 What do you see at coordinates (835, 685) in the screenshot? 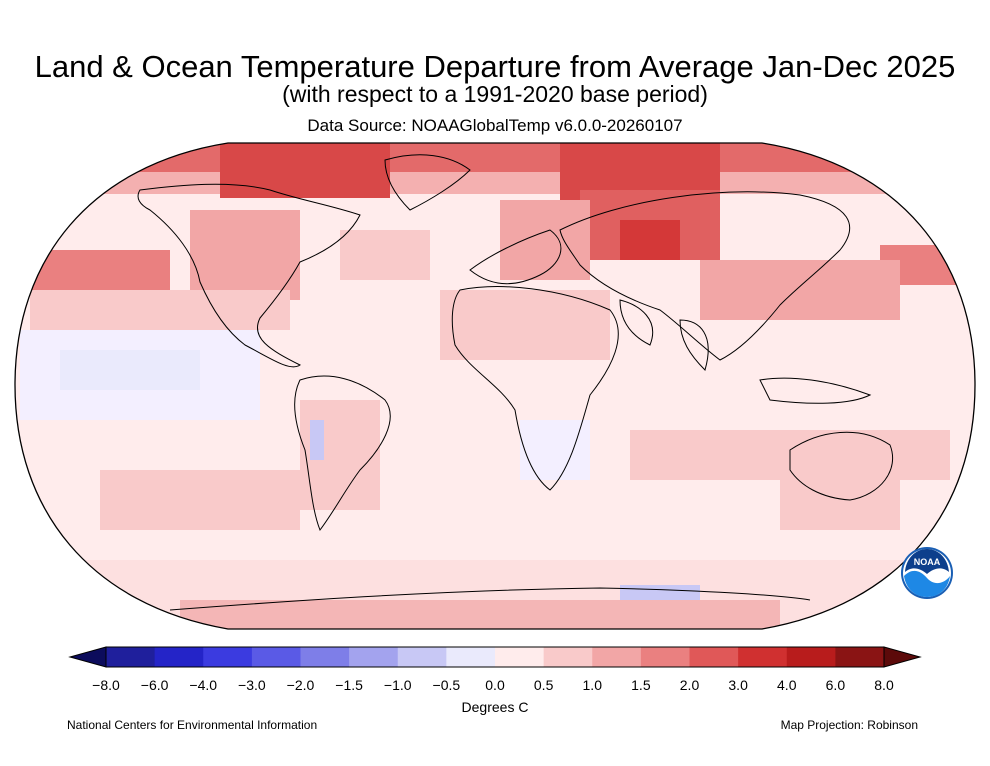
I see `legend-tick-label: 6.0` at bounding box center [835, 685].